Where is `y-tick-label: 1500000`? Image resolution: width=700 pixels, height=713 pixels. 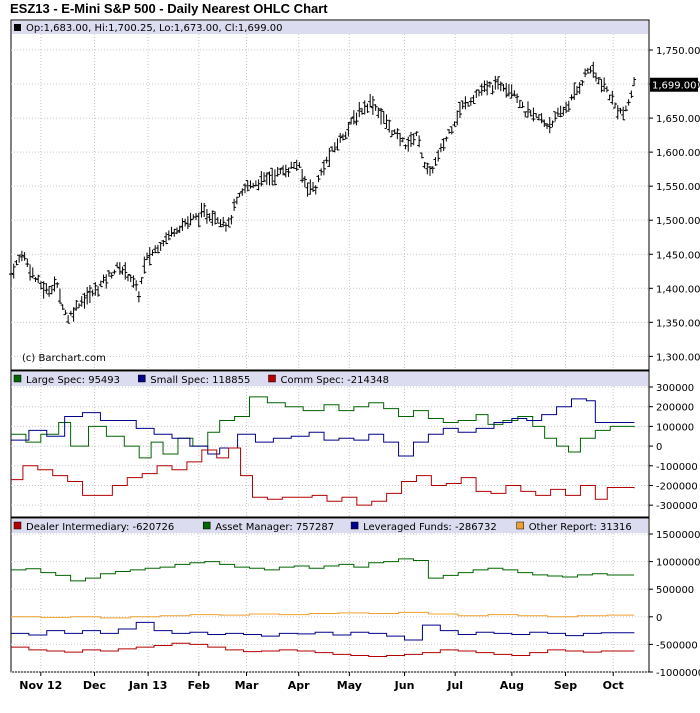 y-tick-label: 1500000 is located at coordinates (678, 535).